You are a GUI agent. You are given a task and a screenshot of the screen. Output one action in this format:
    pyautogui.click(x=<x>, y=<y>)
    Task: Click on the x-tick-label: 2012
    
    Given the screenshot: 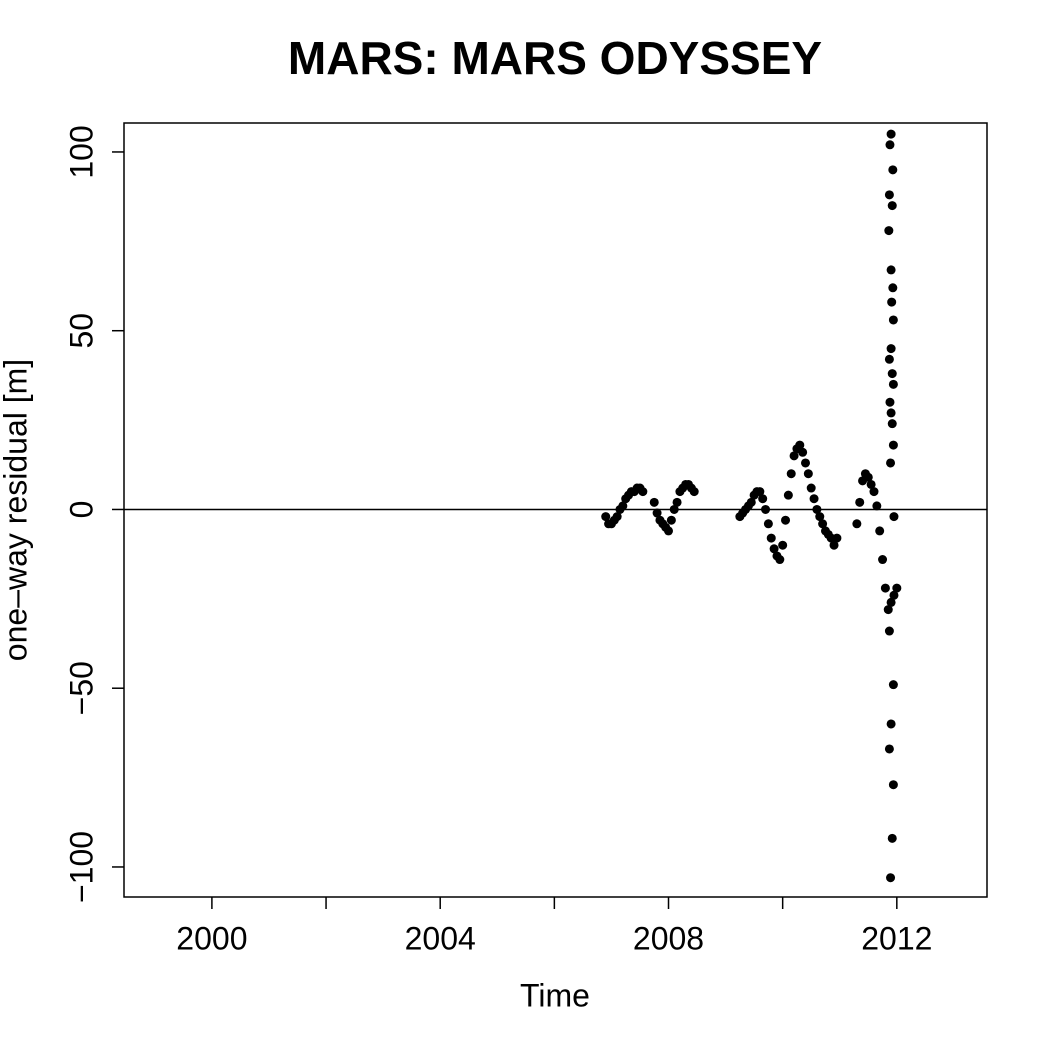 What is the action you would take?
    pyautogui.click(x=896, y=938)
    